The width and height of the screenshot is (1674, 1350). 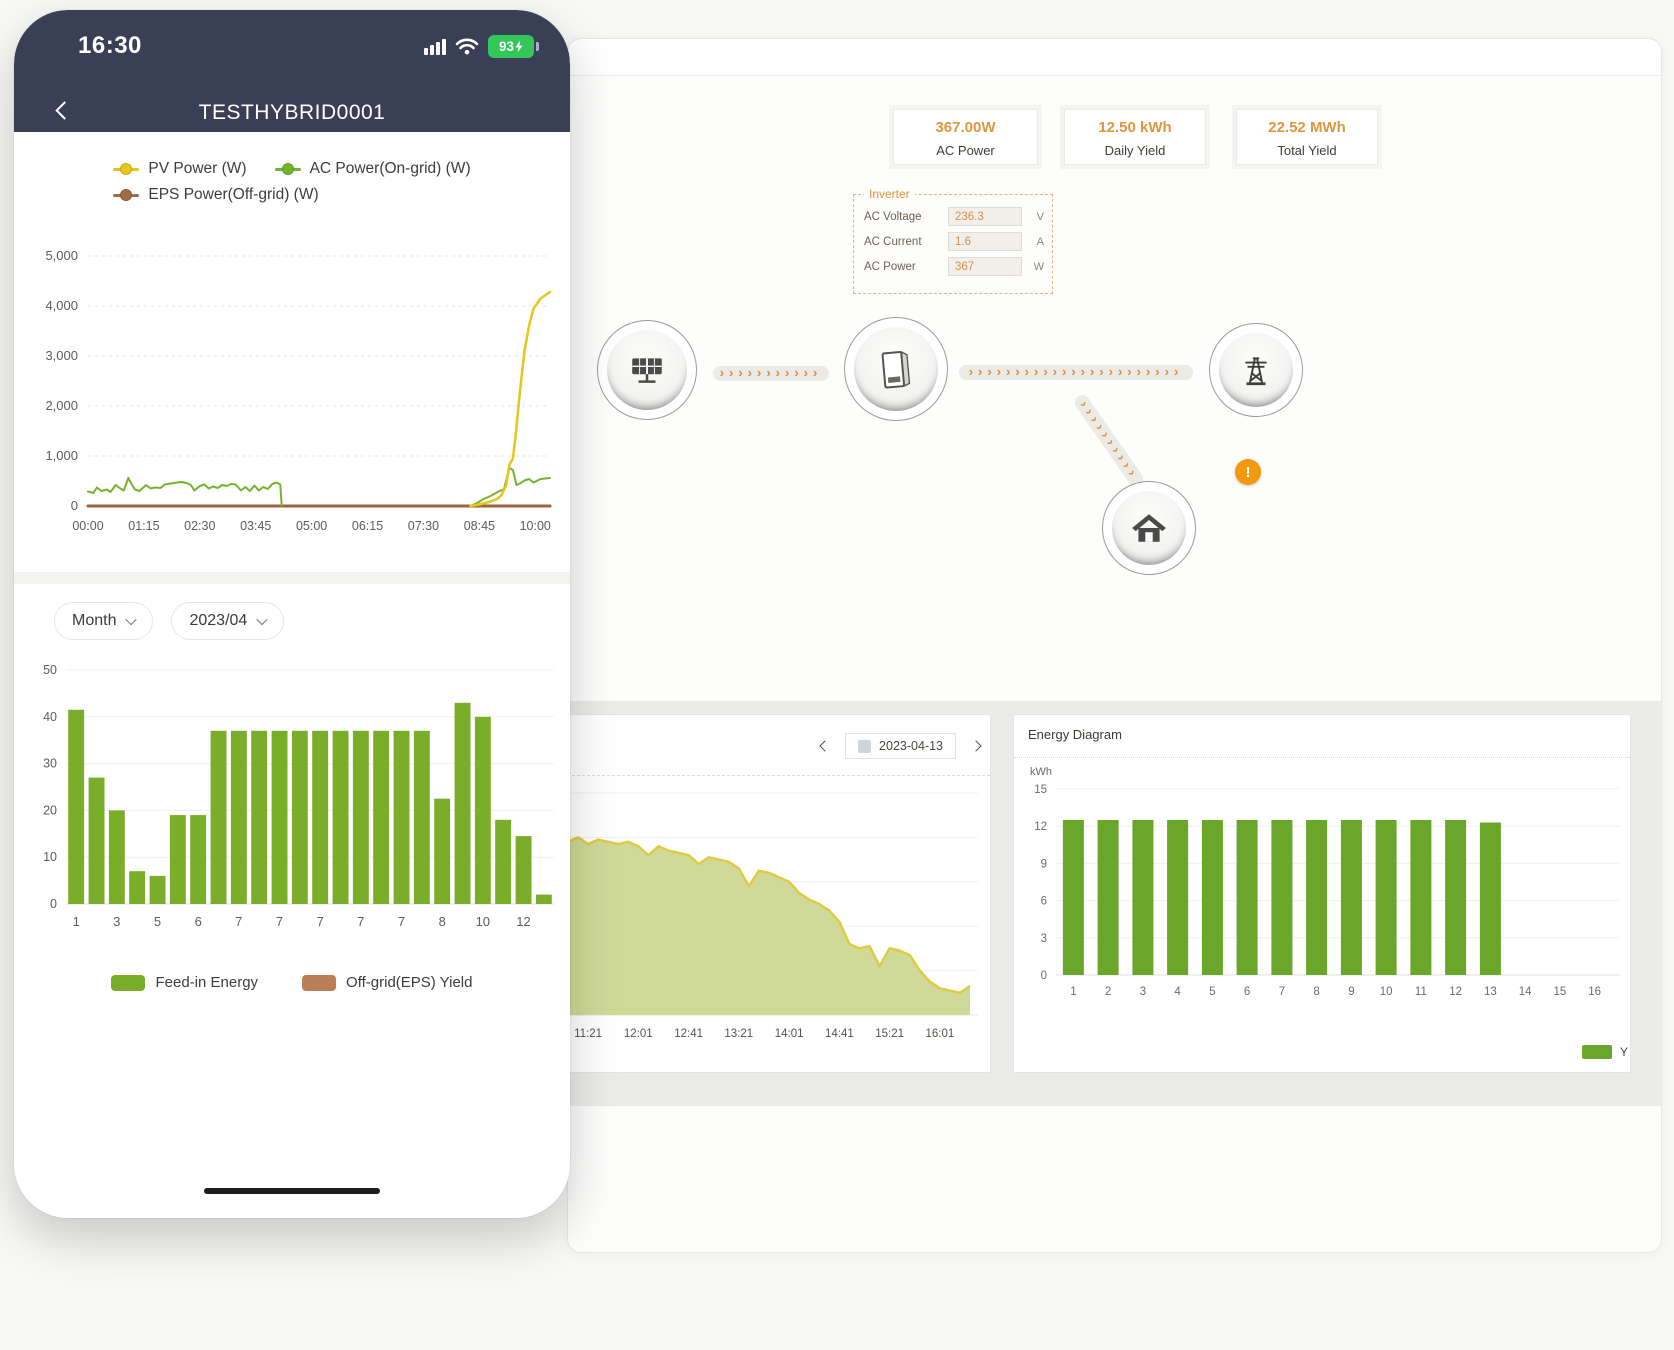 What do you see at coordinates (1307, 150) in the screenshot?
I see `total-yield-label: Total Yield` at bounding box center [1307, 150].